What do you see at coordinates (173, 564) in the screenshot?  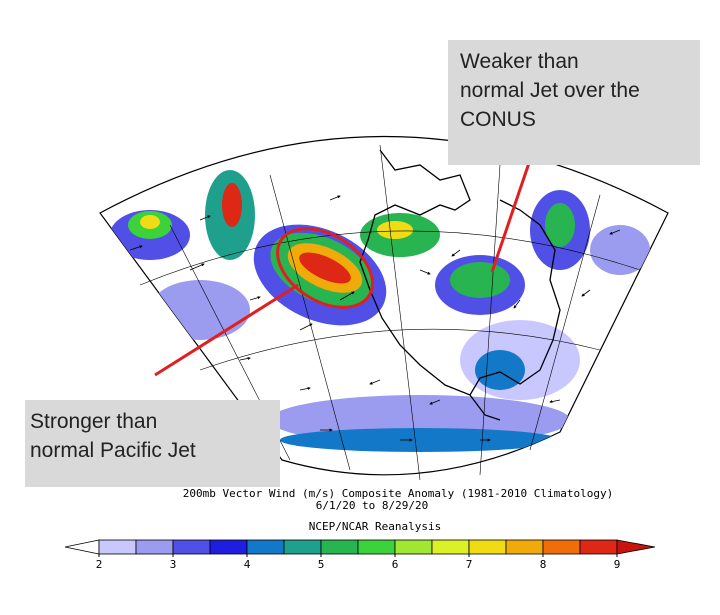 I see `colorbar-tick-label: 3` at bounding box center [173, 564].